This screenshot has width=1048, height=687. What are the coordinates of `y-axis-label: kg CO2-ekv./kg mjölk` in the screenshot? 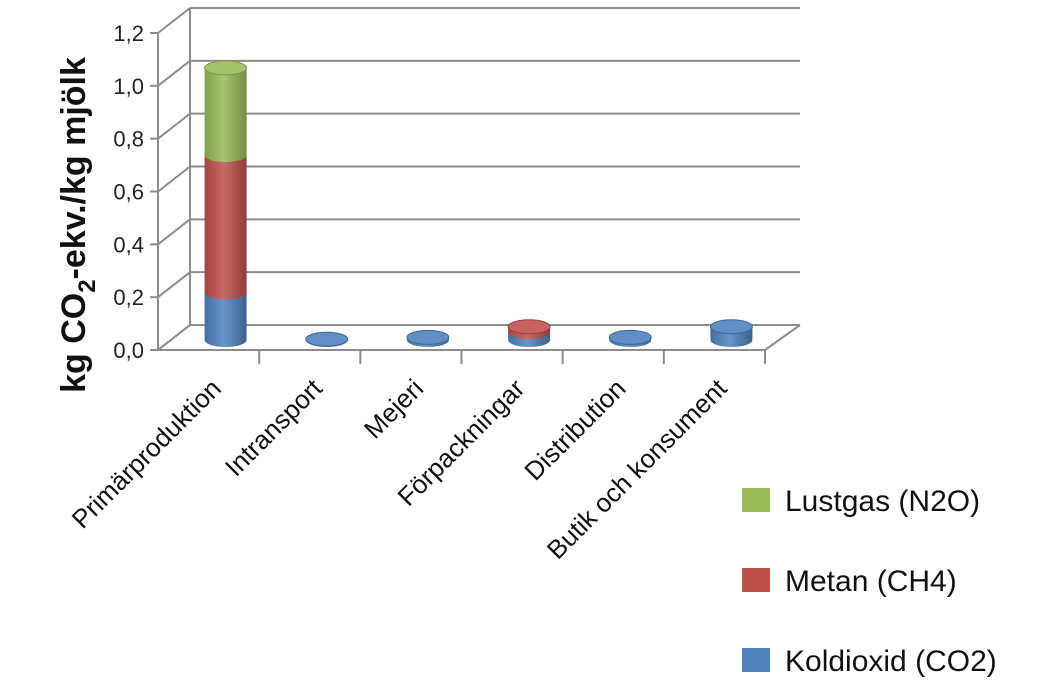 It's located at (78, 225).